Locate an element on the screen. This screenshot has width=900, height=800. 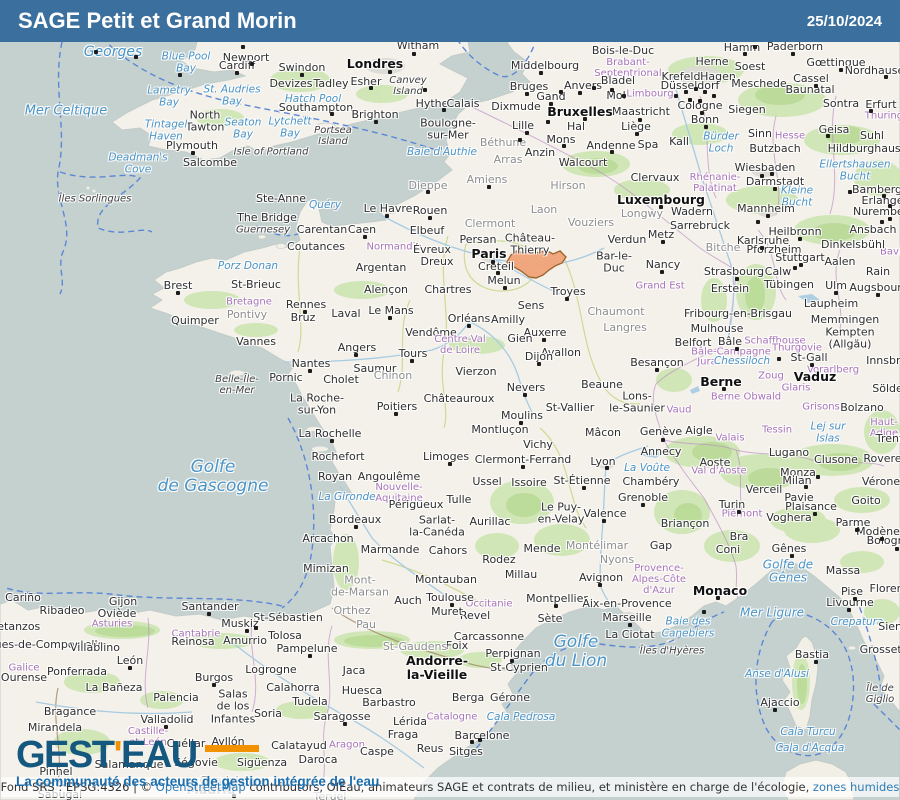
header-date: 25/10/2024 is located at coordinates (844, 21).